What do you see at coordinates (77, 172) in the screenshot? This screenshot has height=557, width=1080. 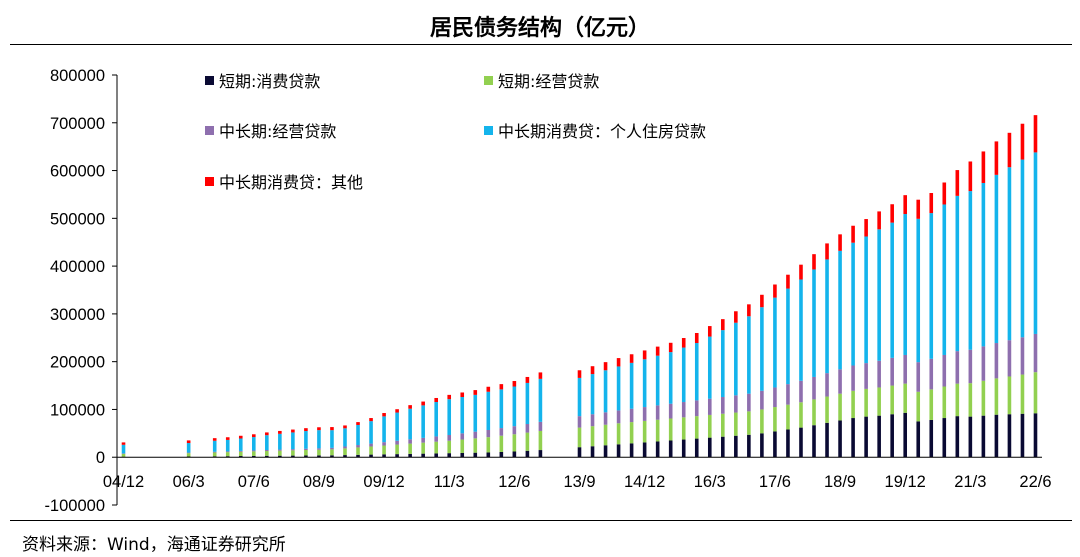 I see `y-tick-label: 600000` at bounding box center [77, 172].